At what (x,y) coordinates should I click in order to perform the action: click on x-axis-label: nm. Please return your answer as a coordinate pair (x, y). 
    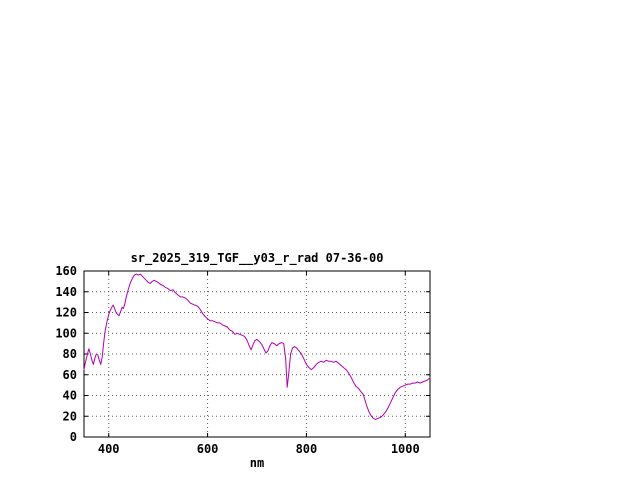
    Looking at the image, I should click on (257, 463).